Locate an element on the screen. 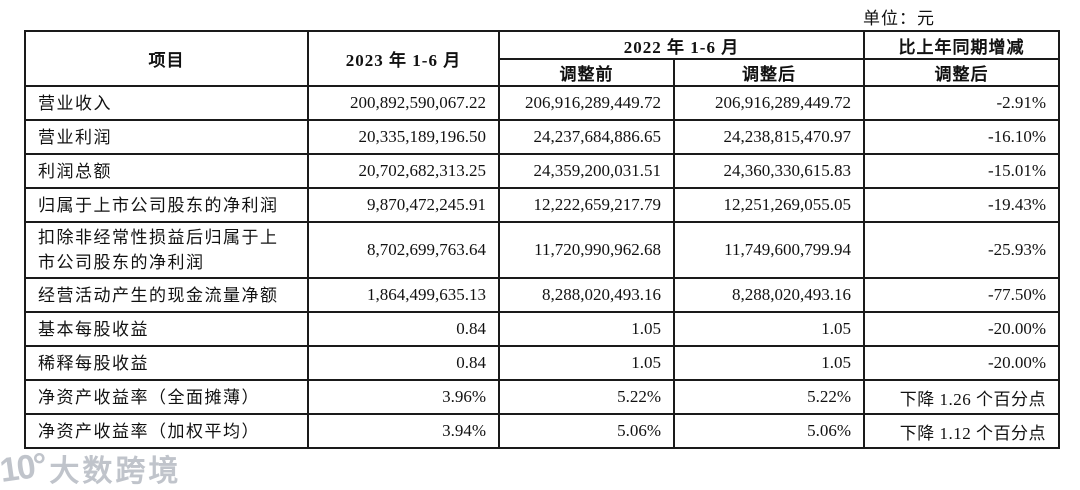 Image resolution: width=1080 pixels, height=490 pixels. table-row: 稀释每股收益 0.84 1.05 1.05 -20.00% is located at coordinates (542, 363).